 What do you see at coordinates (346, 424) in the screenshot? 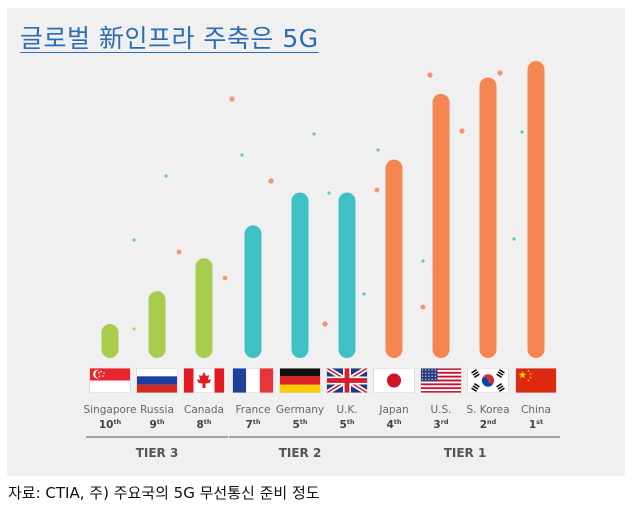
I see `rank-label-u-k: 5th` at bounding box center [346, 424].